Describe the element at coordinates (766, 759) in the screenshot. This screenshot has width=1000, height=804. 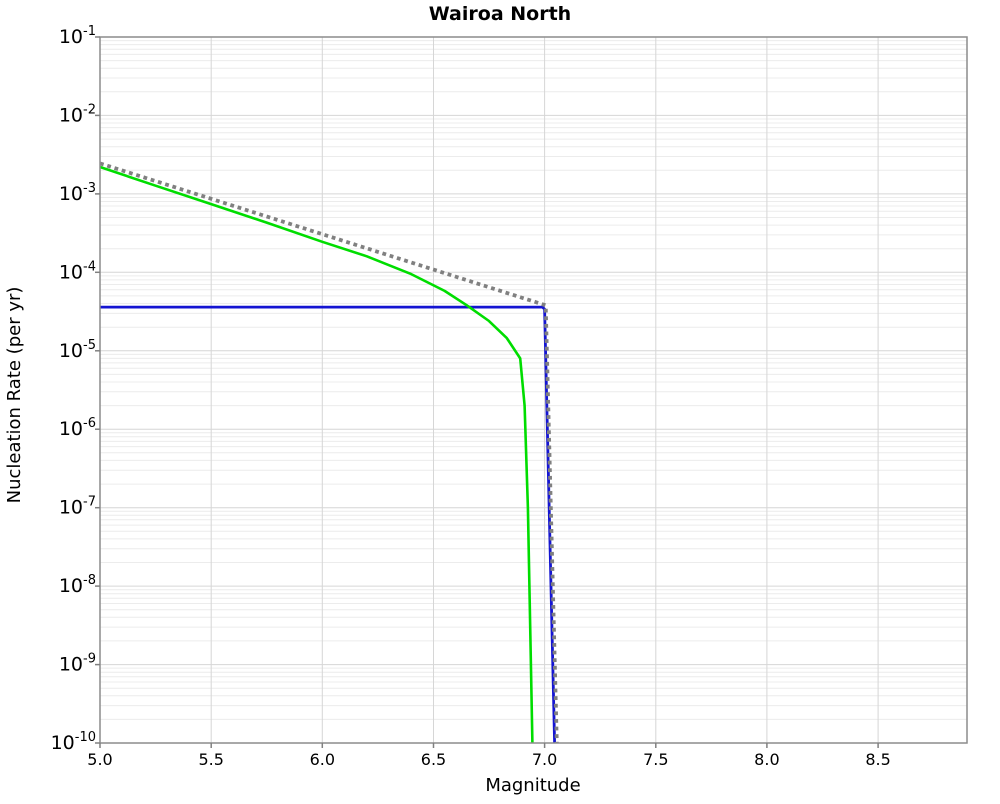
I see `x-tick-label: 8.0` at that location.